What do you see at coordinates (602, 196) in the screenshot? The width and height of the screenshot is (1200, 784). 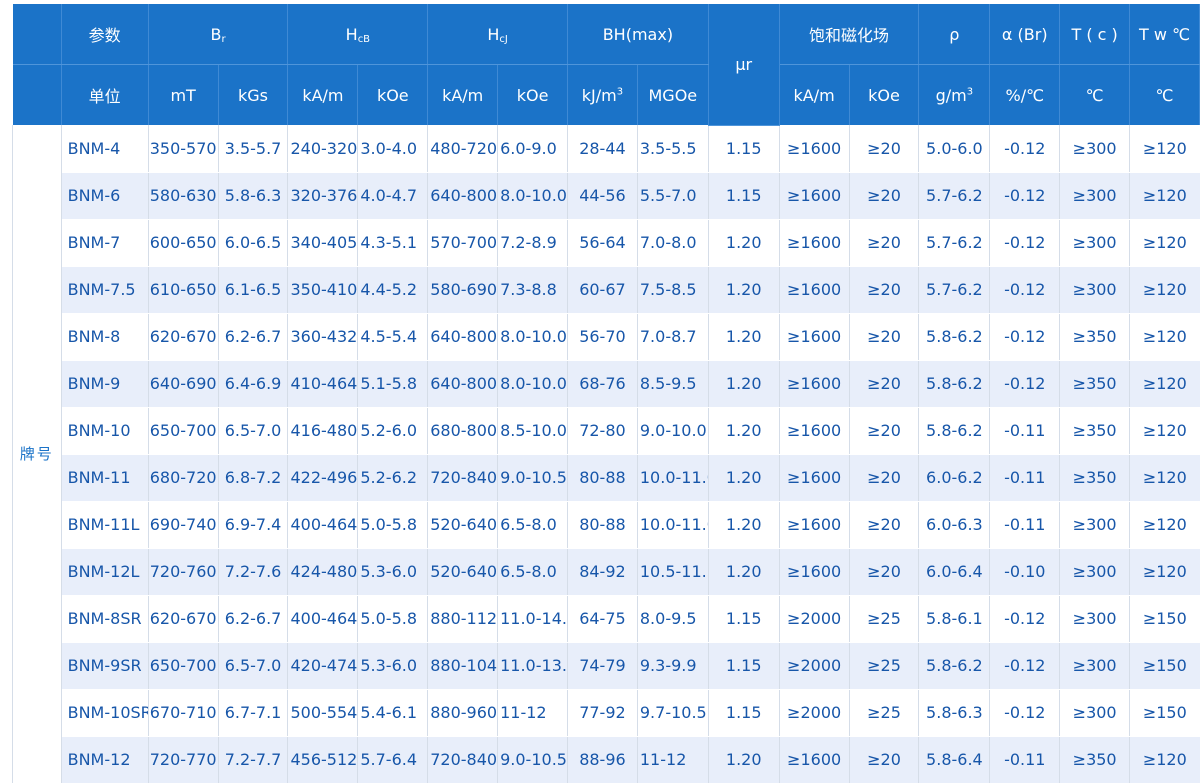 I see `value-cell: 44-56` at bounding box center [602, 196].